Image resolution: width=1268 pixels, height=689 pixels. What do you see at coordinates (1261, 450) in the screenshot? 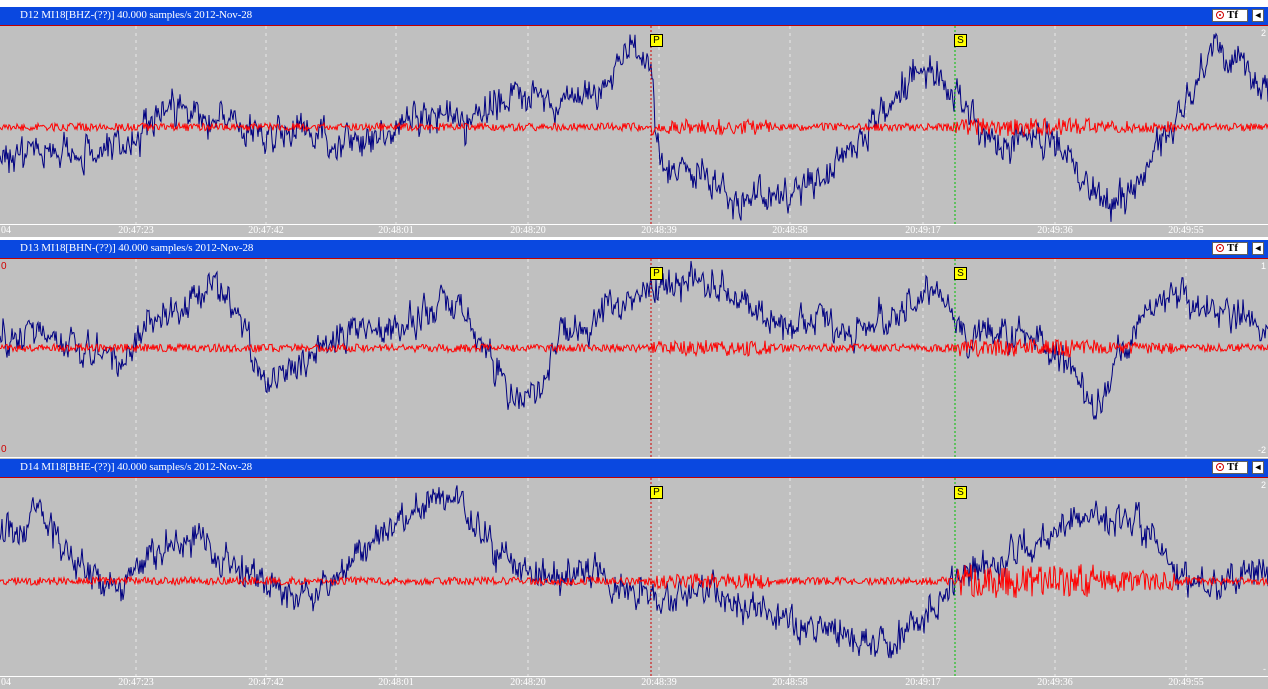
I see `amplitude-min-label: -2` at bounding box center [1261, 450].